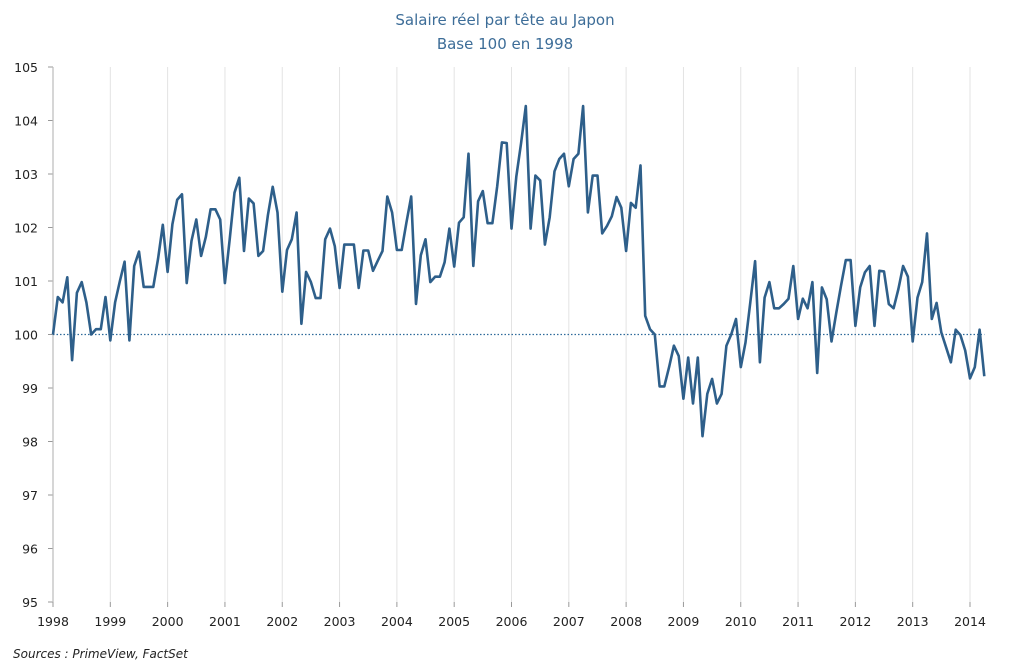 The image size is (1030, 670). Describe the element at coordinates (855, 621) in the screenshot. I see `x-tick-label: 2012` at that location.